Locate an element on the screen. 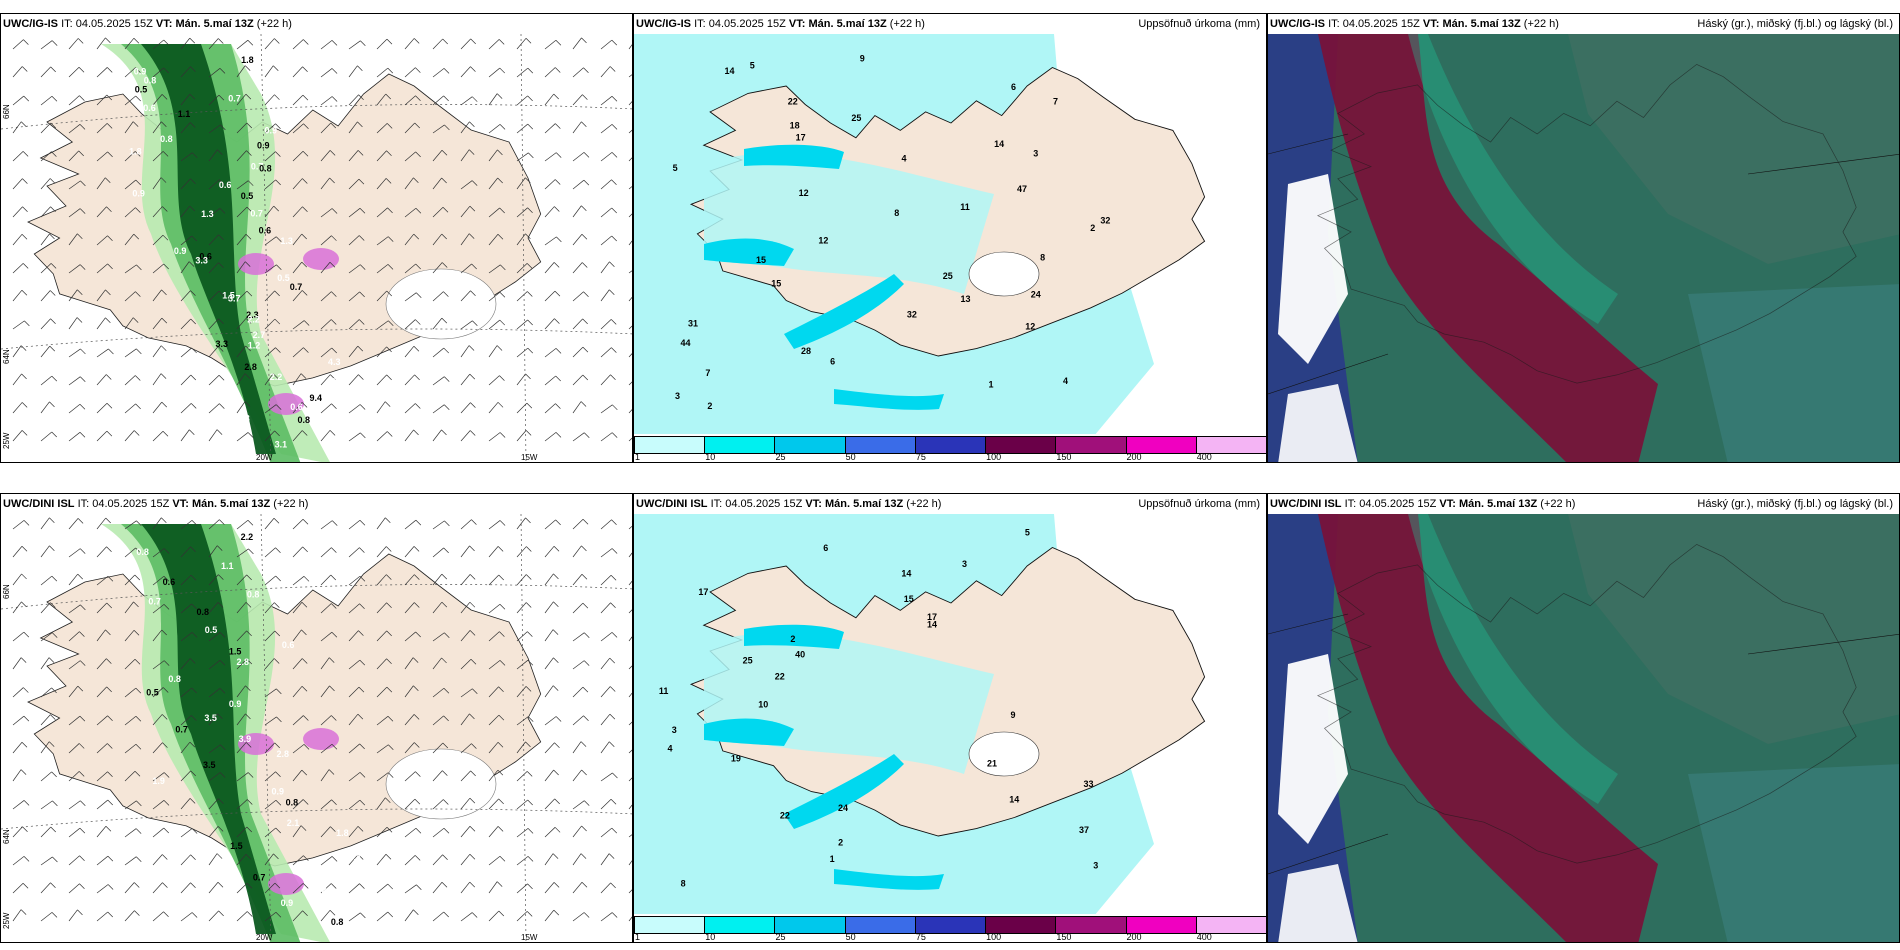 The height and width of the screenshot is (950, 1900). precip-total-label: 25 is located at coordinates (856, 118).